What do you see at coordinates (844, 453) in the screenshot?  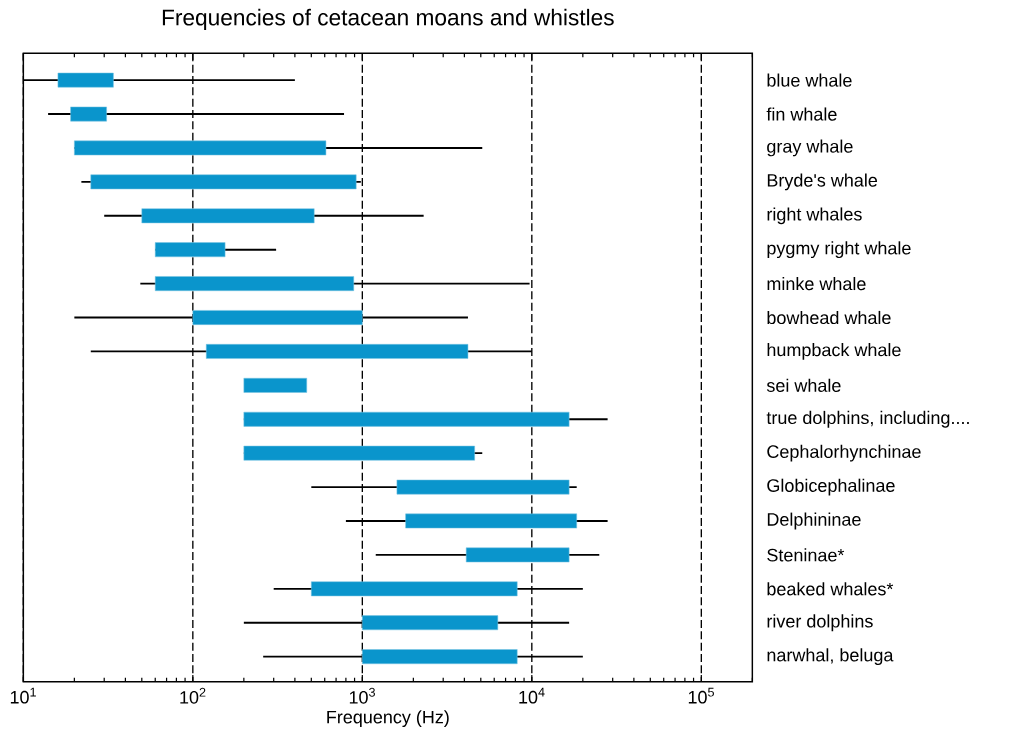 I see `y-tick-label: Cephalorhynchinae` at bounding box center [844, 453].